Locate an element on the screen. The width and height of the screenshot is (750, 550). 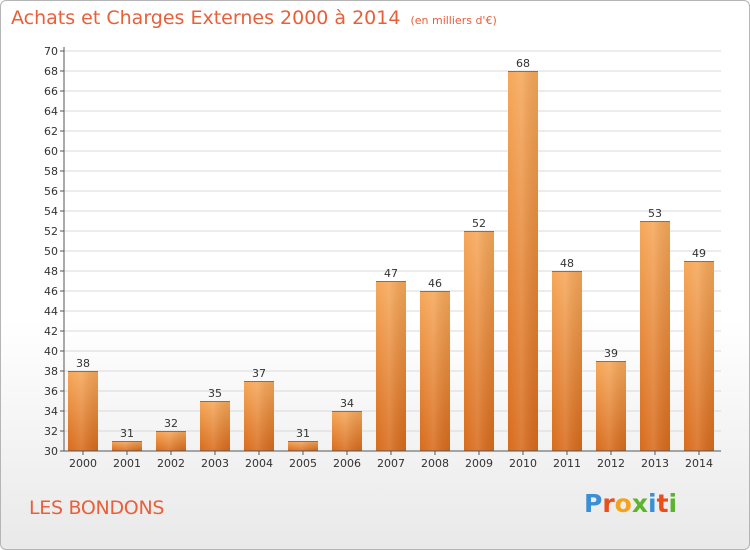
y-tick-label: 56 is located at coordinates (51, 191).